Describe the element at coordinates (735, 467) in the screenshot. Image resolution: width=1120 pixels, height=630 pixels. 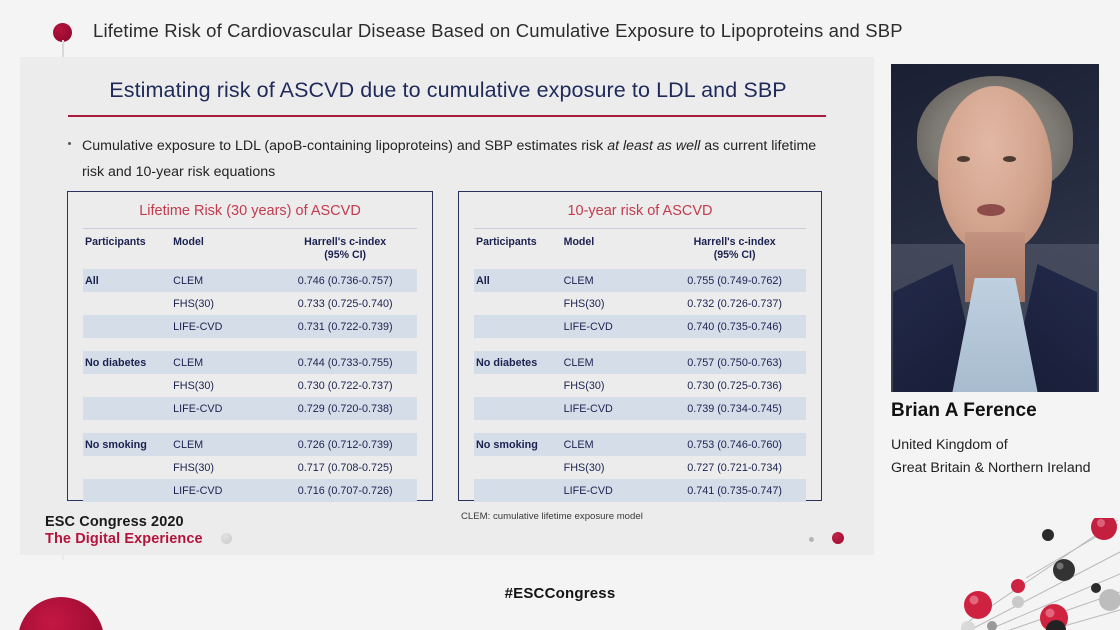
I see `cell-cindex: 0.727 (0.721-0.734)` at that location.